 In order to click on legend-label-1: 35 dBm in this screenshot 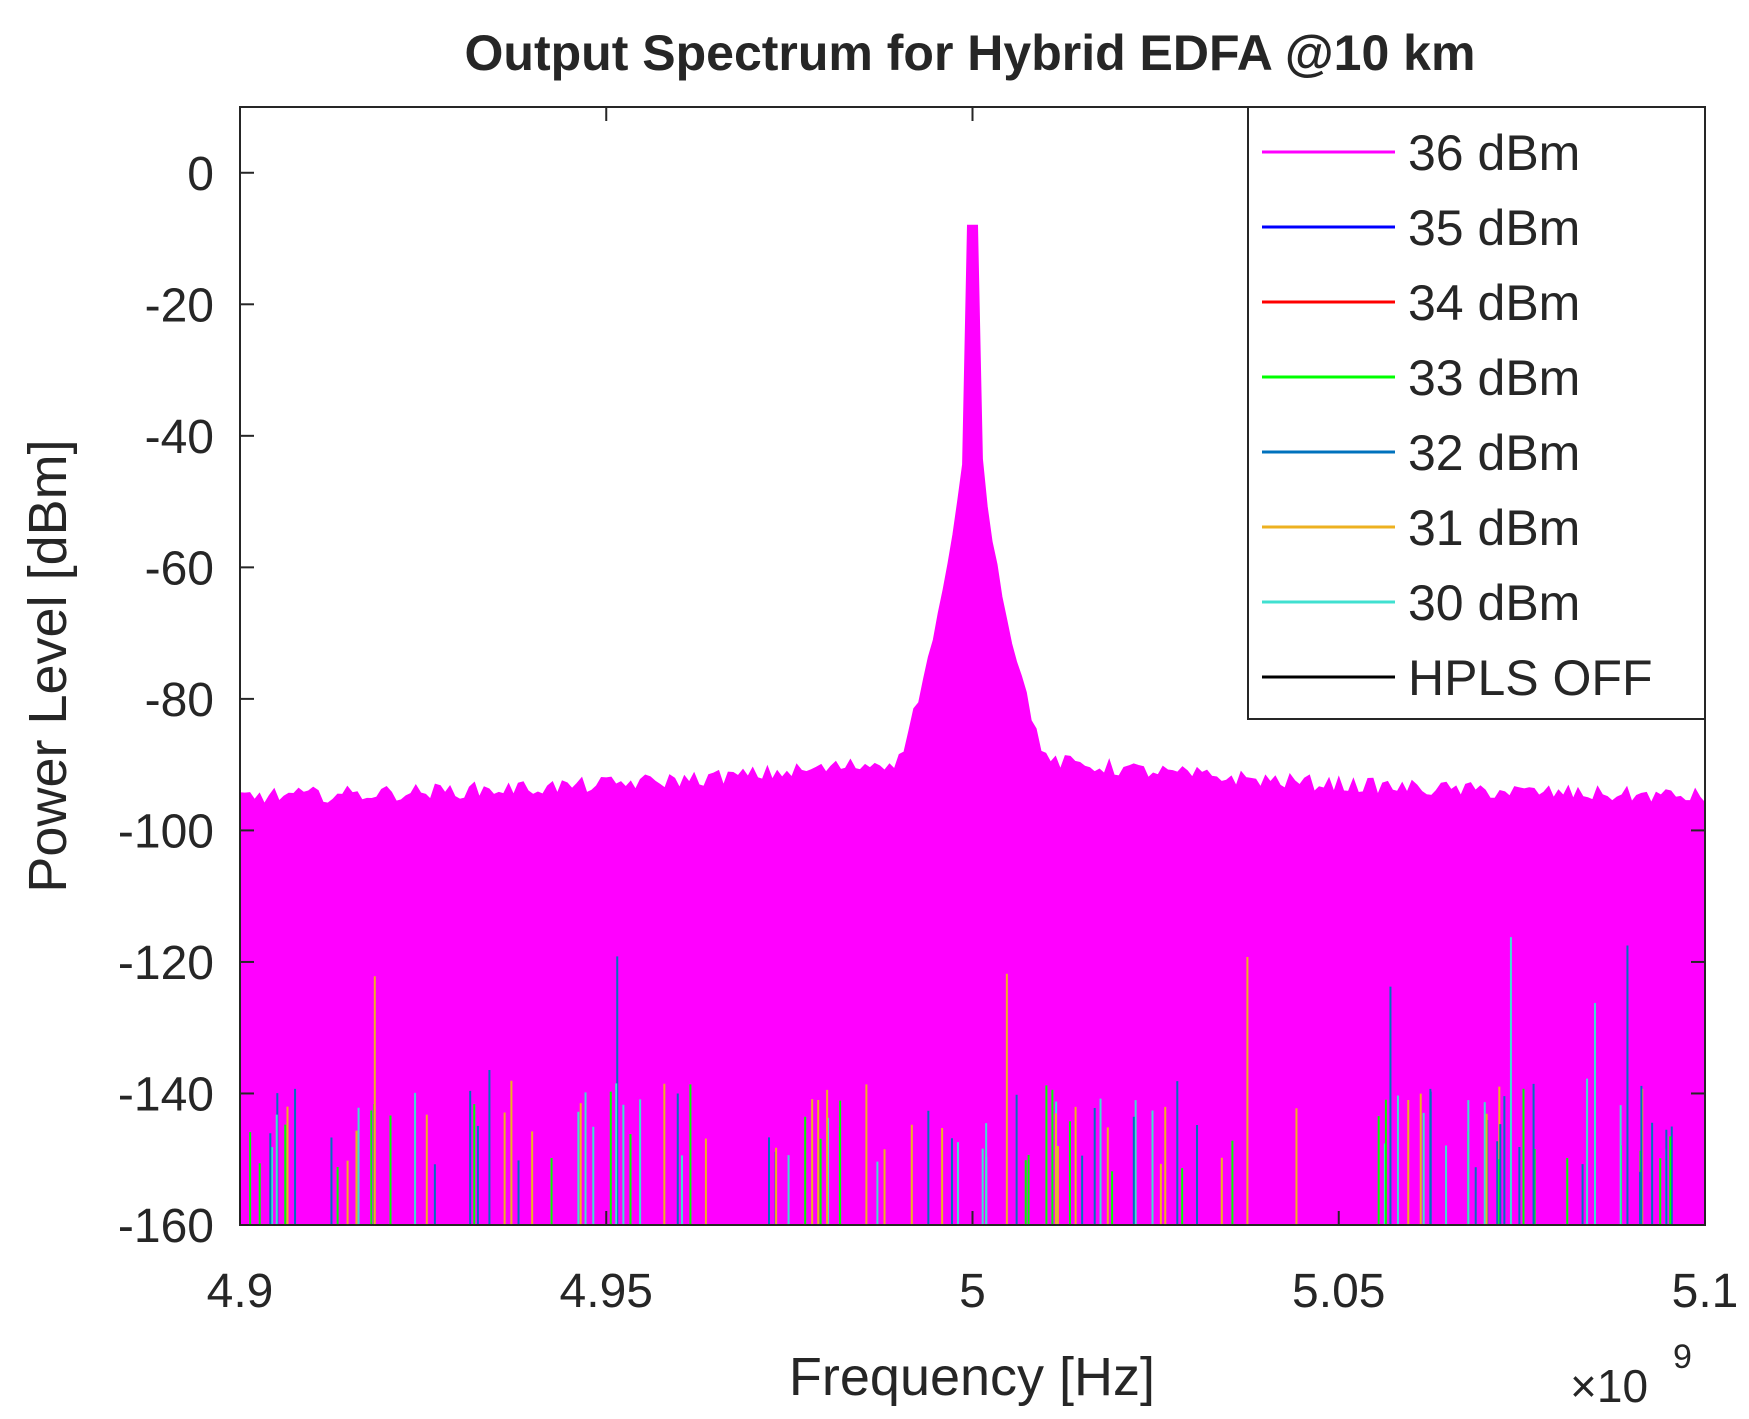, I will do `click(1494, 228)`.